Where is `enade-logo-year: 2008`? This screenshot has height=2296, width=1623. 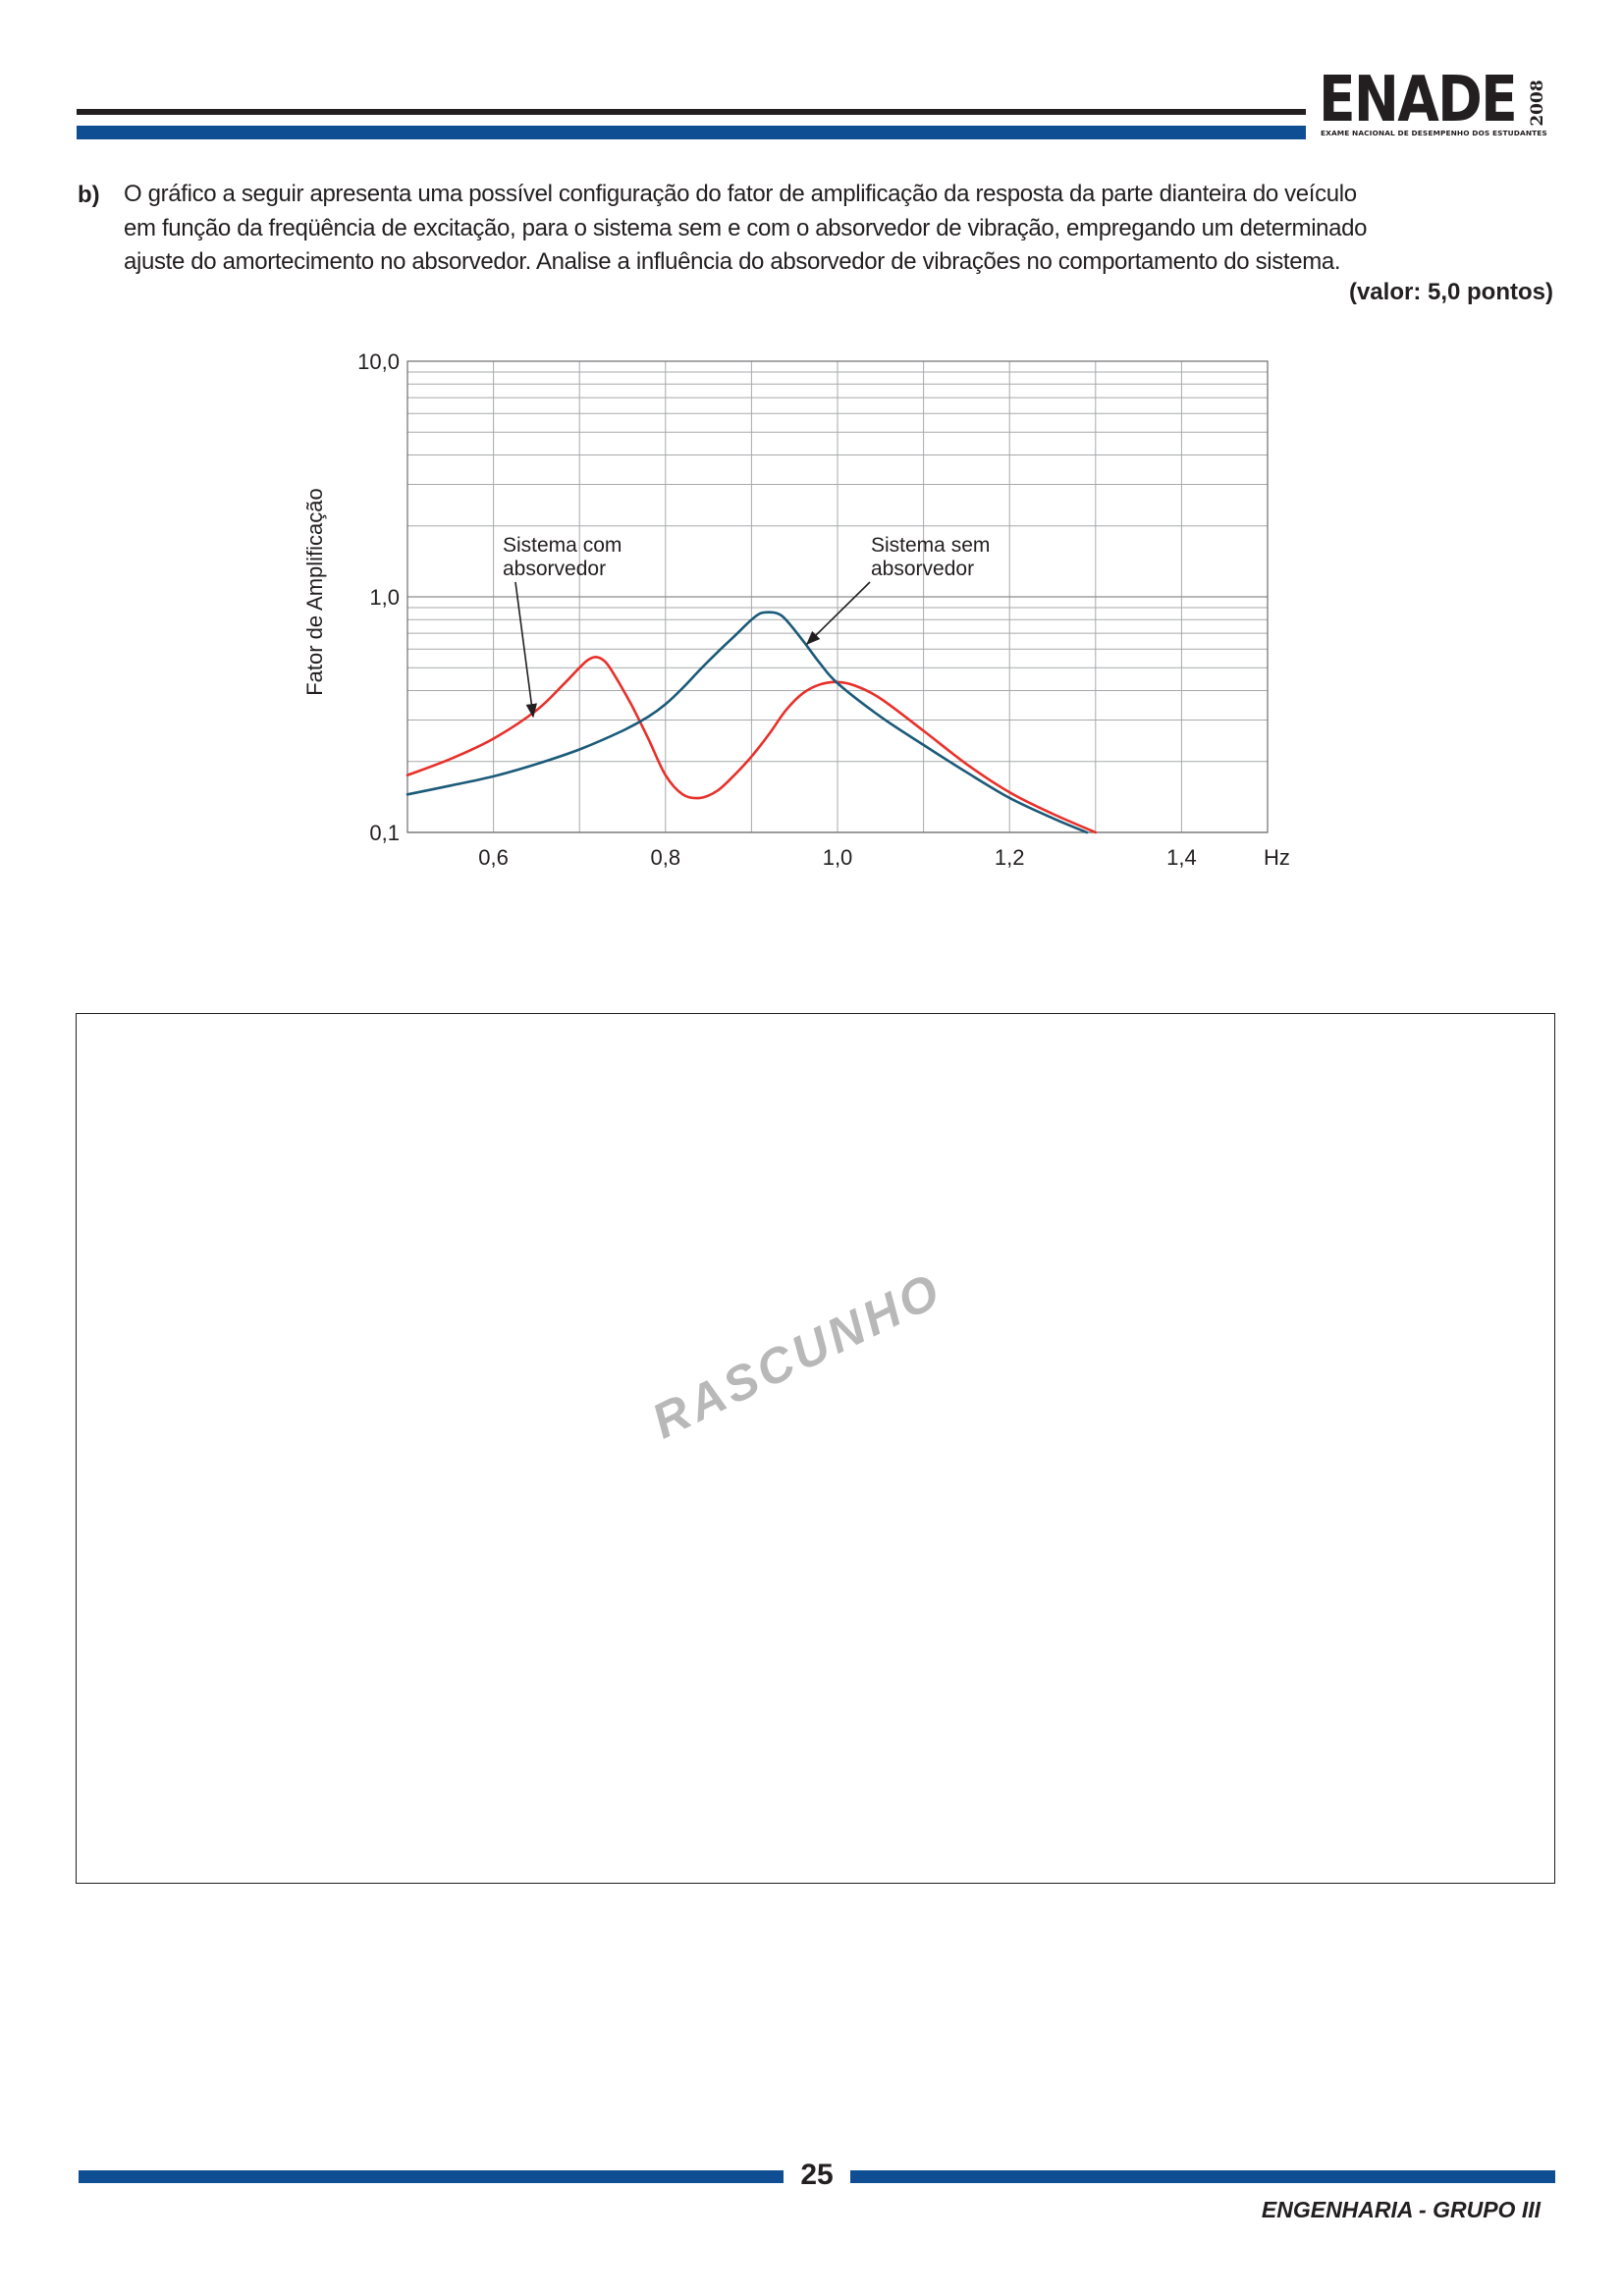
enade-logo-year: 2008 is located at coordinates (1537, 103).